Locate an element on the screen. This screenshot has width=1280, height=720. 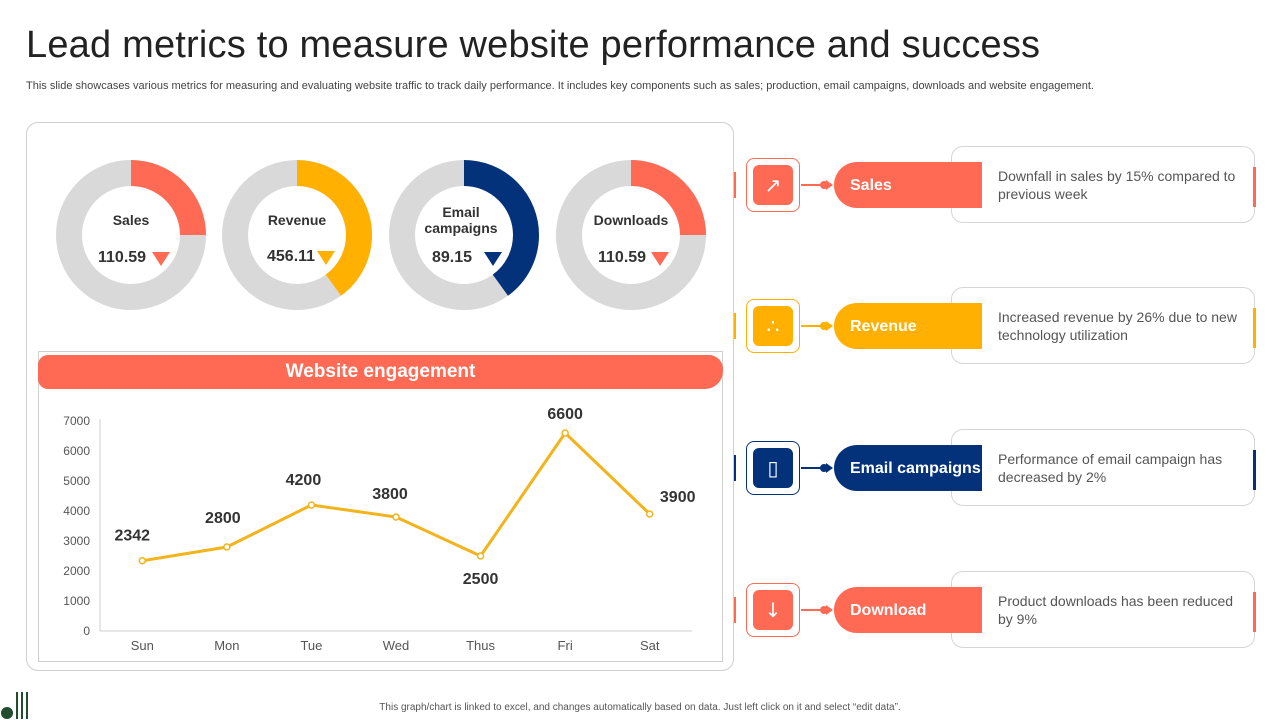
email-campaigns-donut-ring is located at coordinates (464, 235).